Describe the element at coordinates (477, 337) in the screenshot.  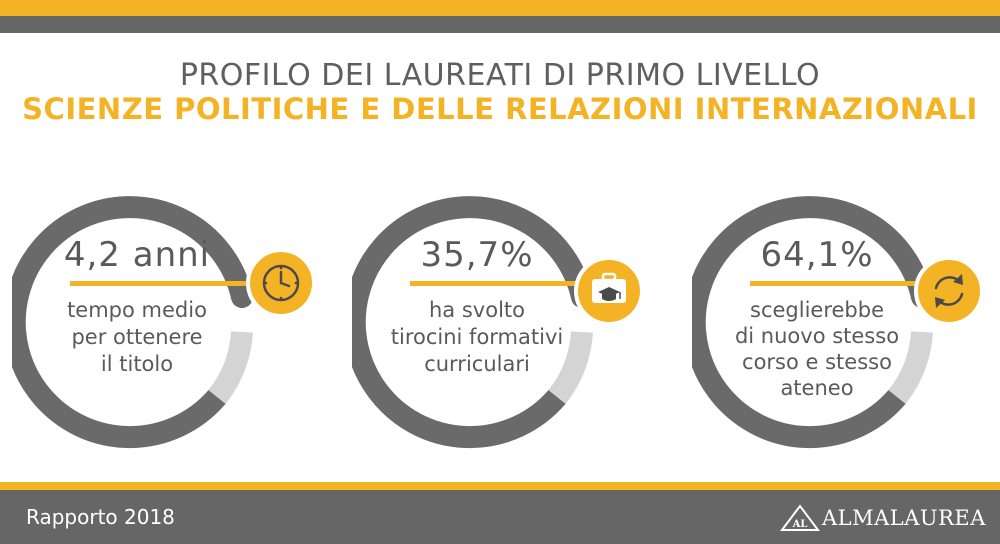
I see `stat-description: ha svolto tirocini formativi curriculari` at that location.